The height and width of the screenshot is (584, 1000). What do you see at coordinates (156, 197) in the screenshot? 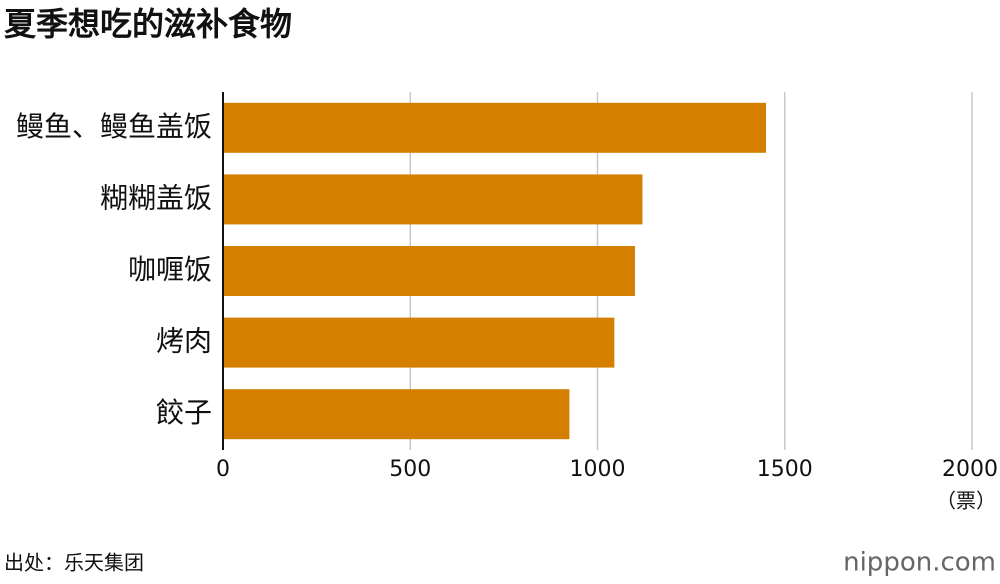
I see `y-tick-label: 糊糊盖饭` at bounding box center [156, 197].